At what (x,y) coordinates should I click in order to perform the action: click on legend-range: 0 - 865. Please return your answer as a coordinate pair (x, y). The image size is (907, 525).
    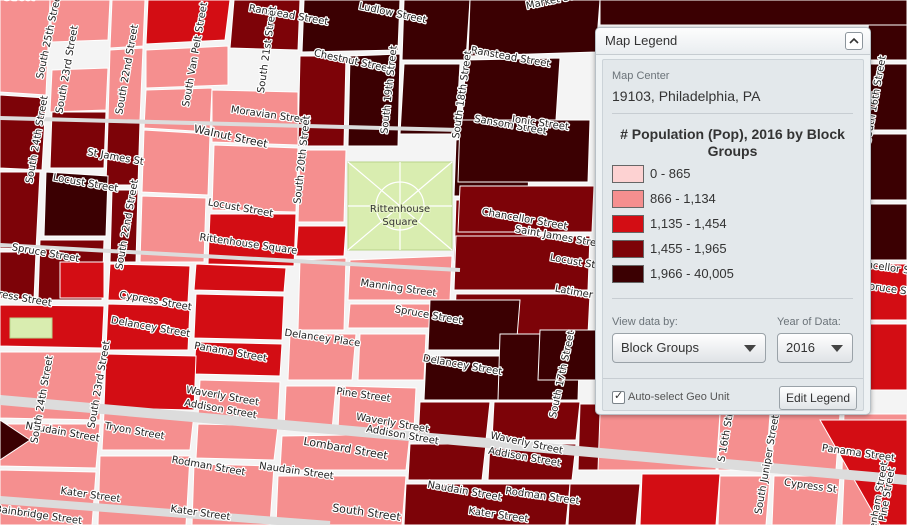
    Looking at the image, I should click on (670, 173).